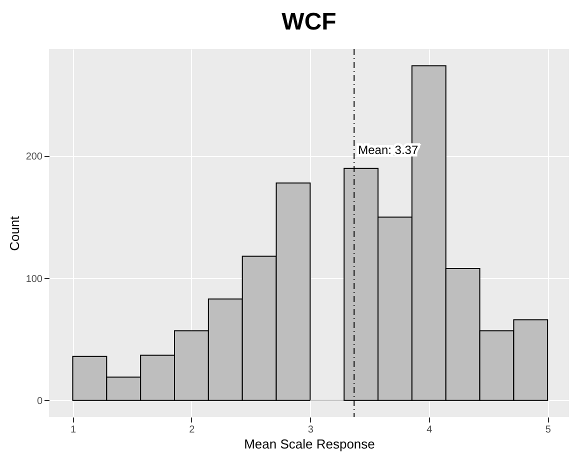 This screenshot has height=457, width=571. I want to click on x-tick-label: 3, so click(311, 430).